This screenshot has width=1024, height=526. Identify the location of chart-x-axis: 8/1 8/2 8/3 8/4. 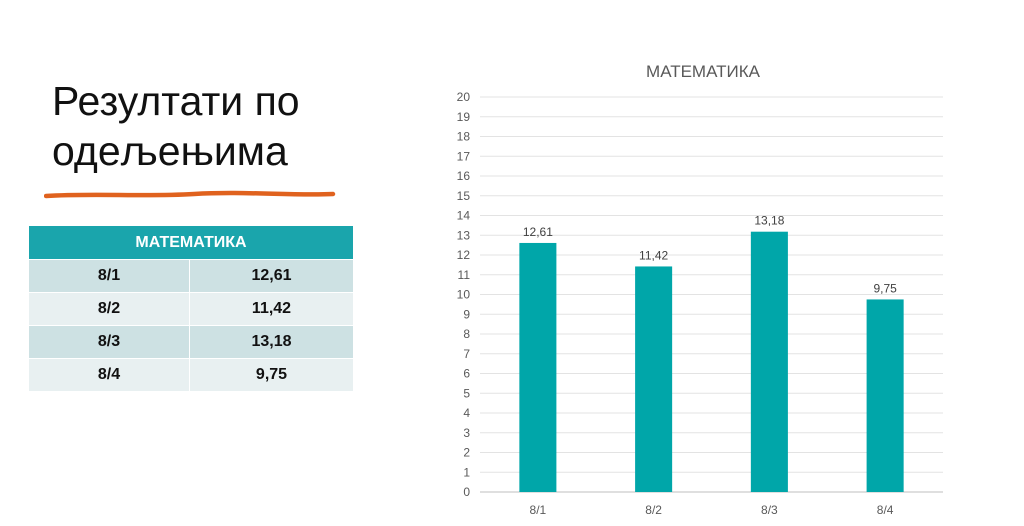
(712, 510).